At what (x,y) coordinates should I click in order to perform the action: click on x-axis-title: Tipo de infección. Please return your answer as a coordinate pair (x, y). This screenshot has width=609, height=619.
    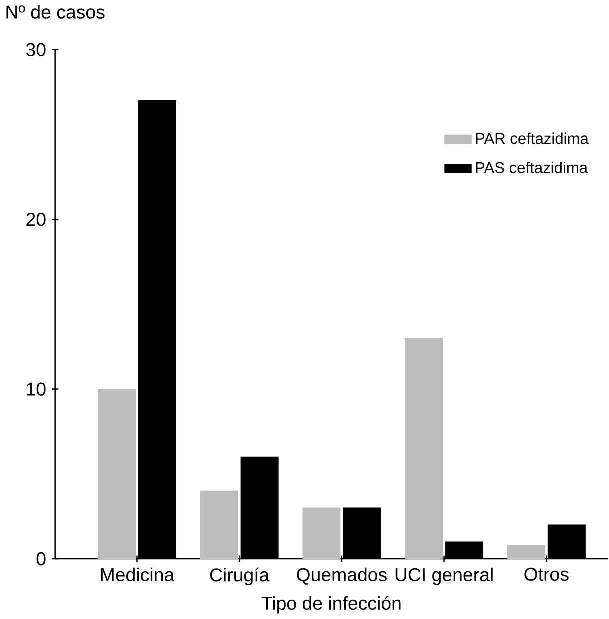
    Looking at the image, I should click on (331, 605).